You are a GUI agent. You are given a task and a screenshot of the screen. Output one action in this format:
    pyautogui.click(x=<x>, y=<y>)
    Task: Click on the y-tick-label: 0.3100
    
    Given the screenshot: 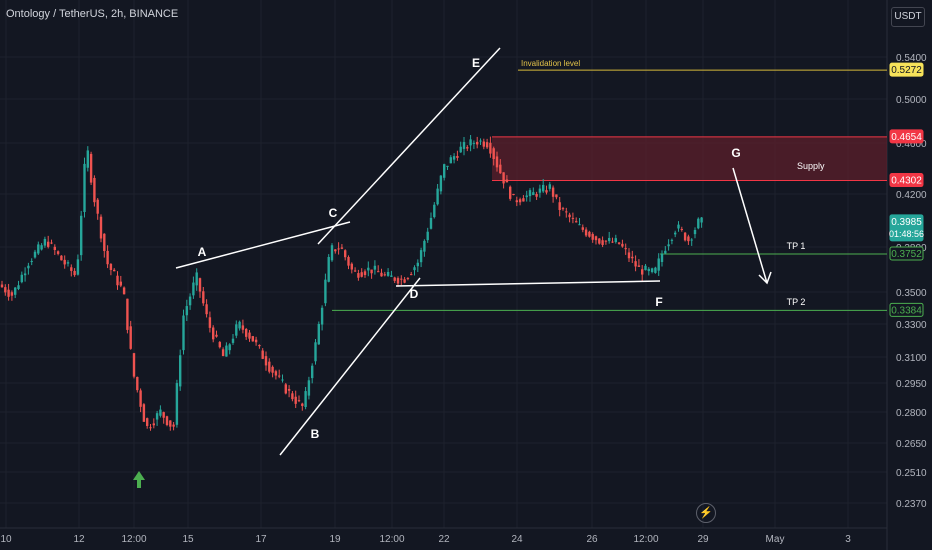 What is the action you would take?
    pyautogui.click(x=911, y=358)
    